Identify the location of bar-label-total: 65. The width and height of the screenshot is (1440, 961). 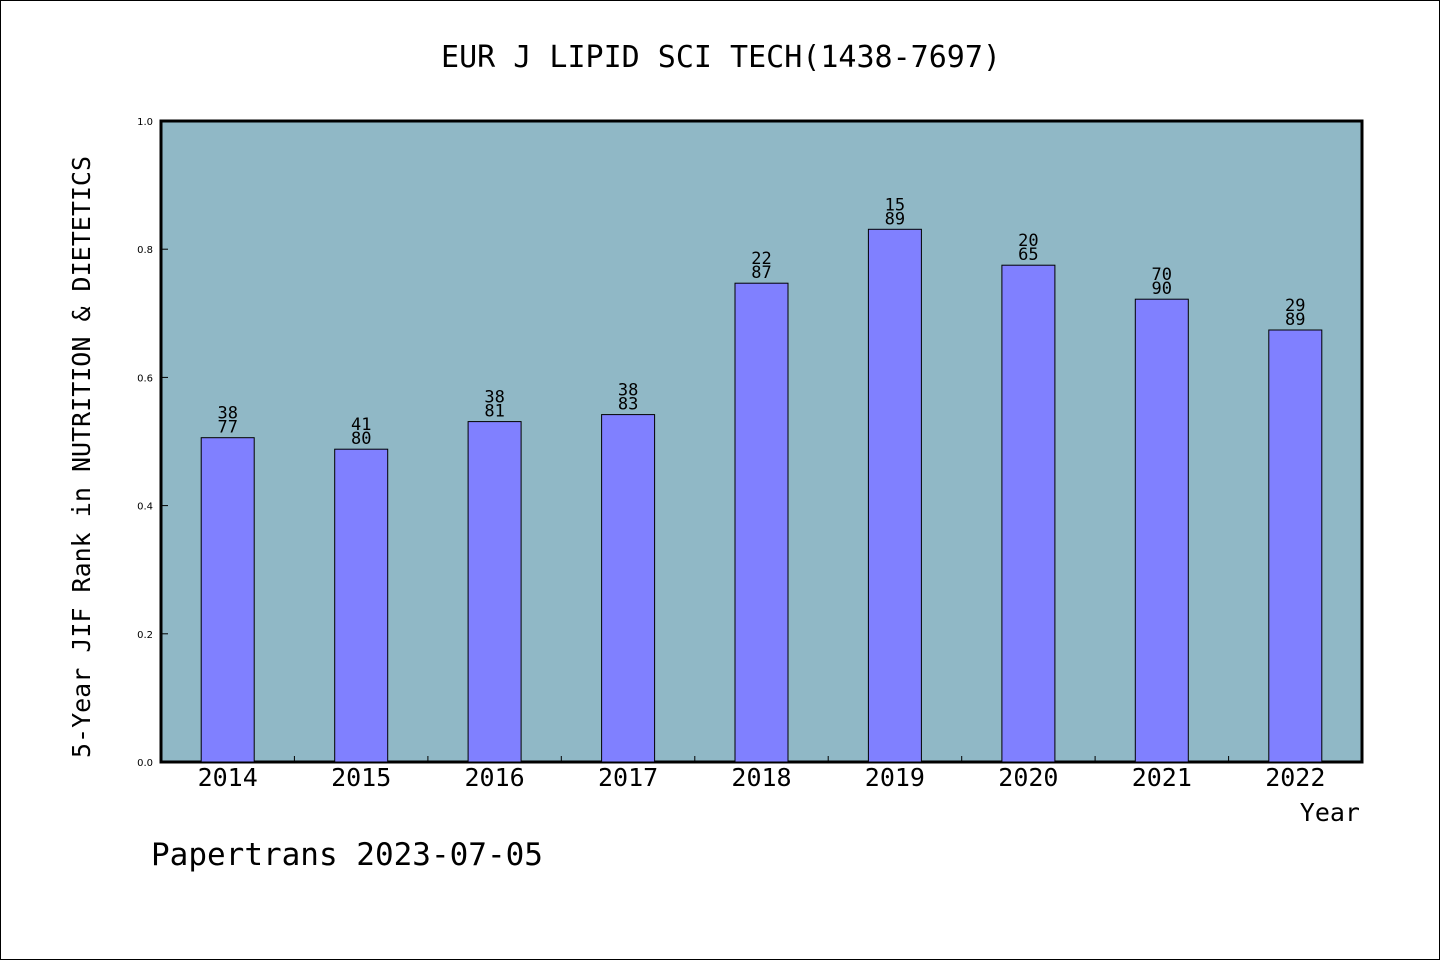
(1028, 255).